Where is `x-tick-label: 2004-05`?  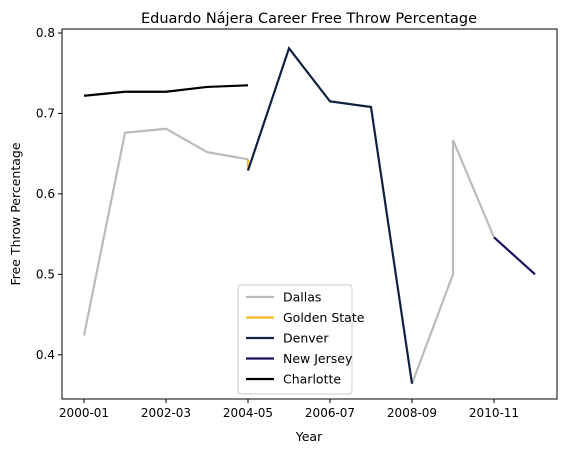
x-tick-label: 2004-05 is located at coordinates (248, 413).